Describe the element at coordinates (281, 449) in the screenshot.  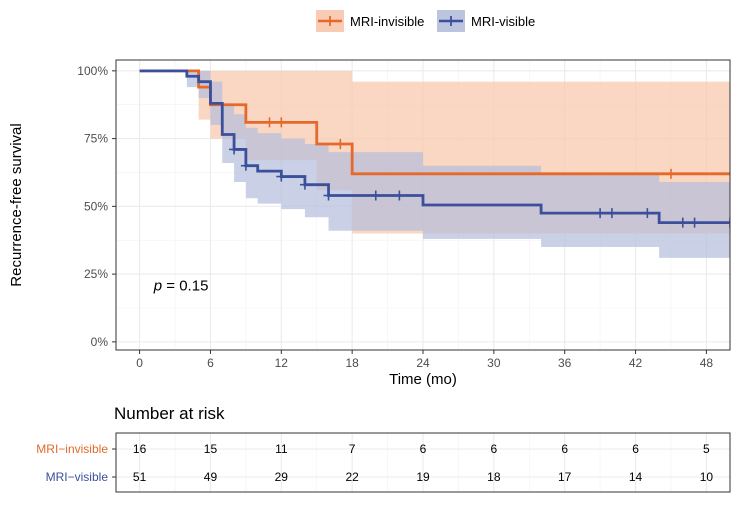
I see `risk-cell-mri-invisible: 11` at that location.